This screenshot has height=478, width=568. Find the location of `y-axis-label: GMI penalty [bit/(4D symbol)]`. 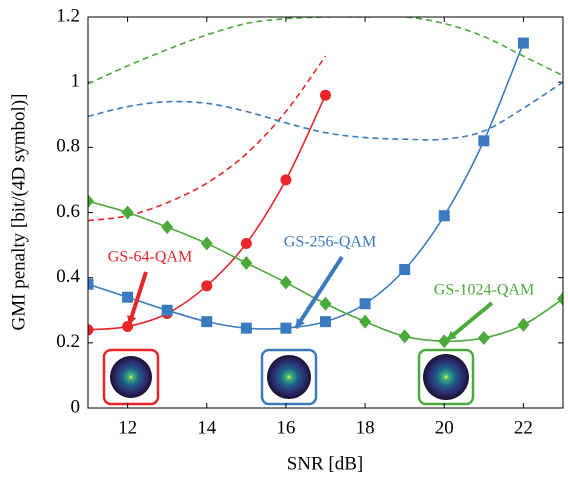

y-axis-label: GMI penalty [bit/(4D symbol)] is located at coordinates (18, 212).